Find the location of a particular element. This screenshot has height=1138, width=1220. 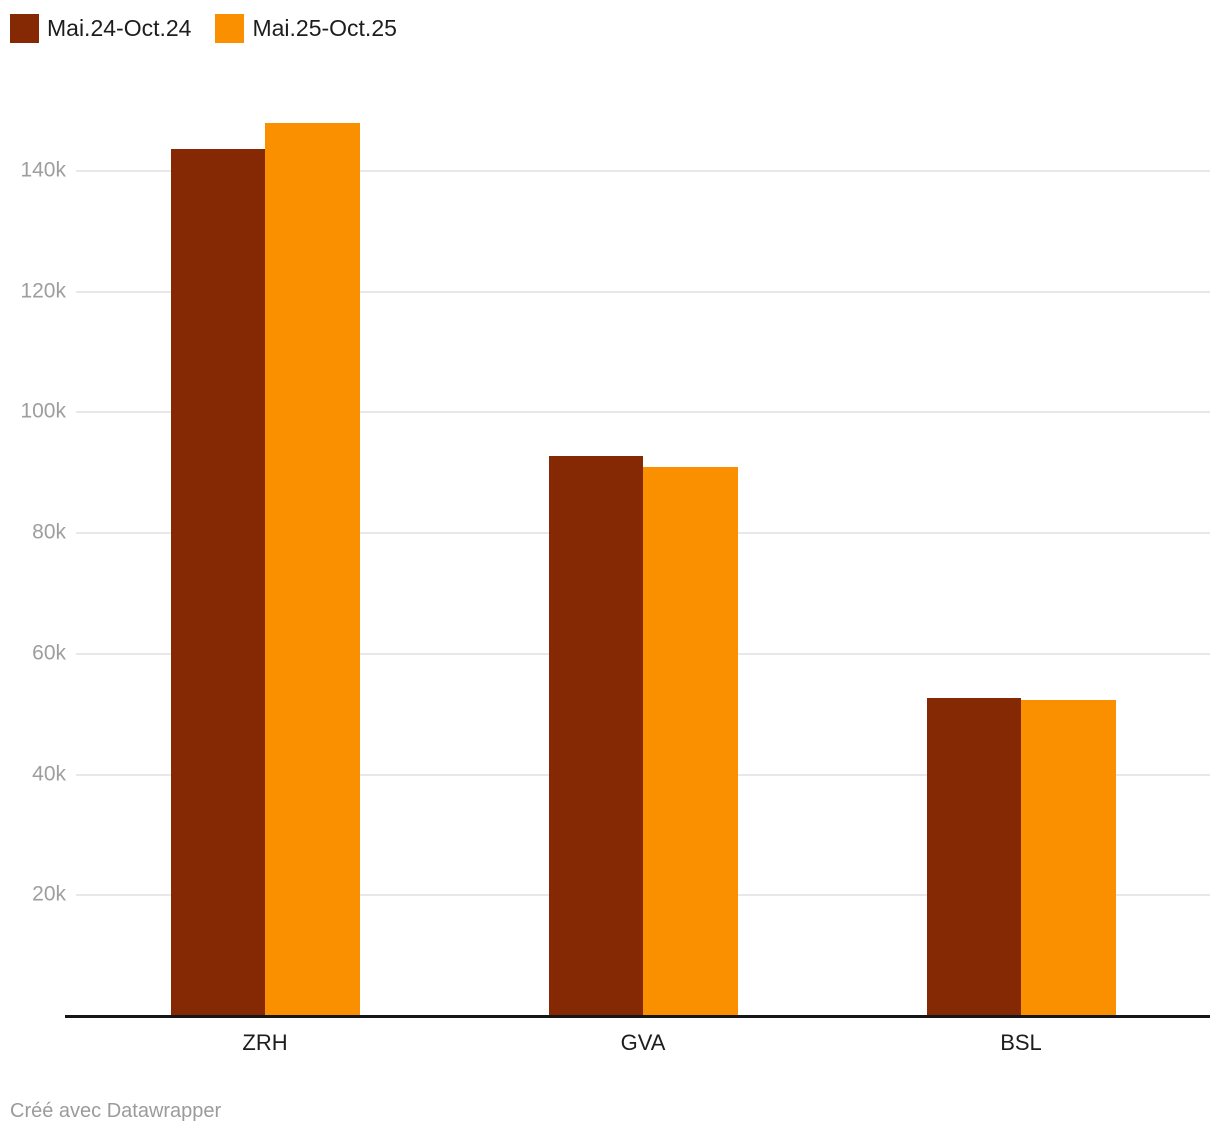

bar-zrh-series1 is located at coordinates (217, 582).